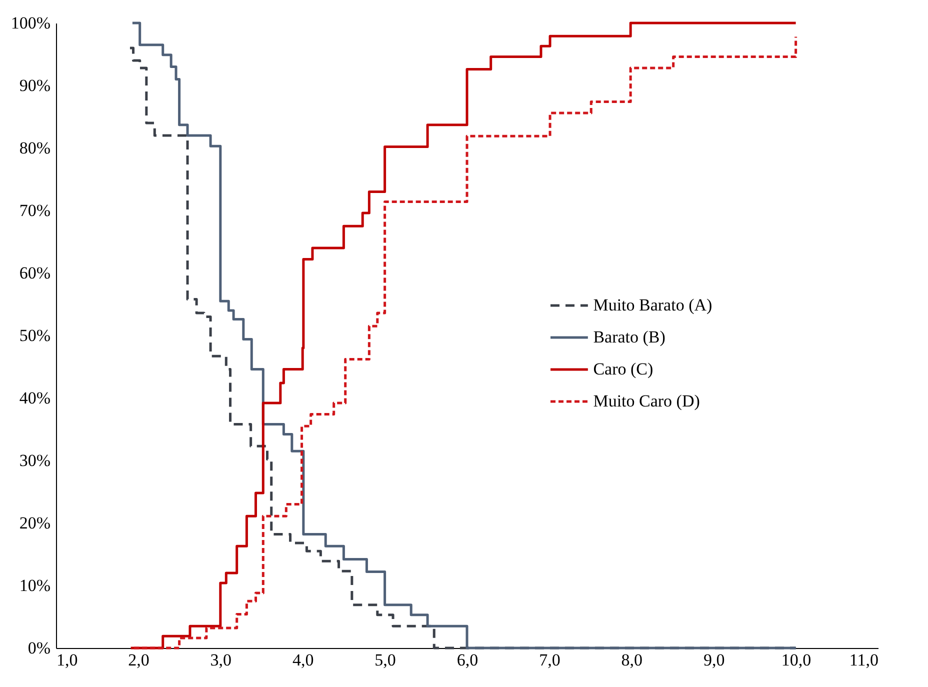  Describe the element at coordinates (139, 660) in the screenshot. I see `x-tick-label: 2,0` at that location.